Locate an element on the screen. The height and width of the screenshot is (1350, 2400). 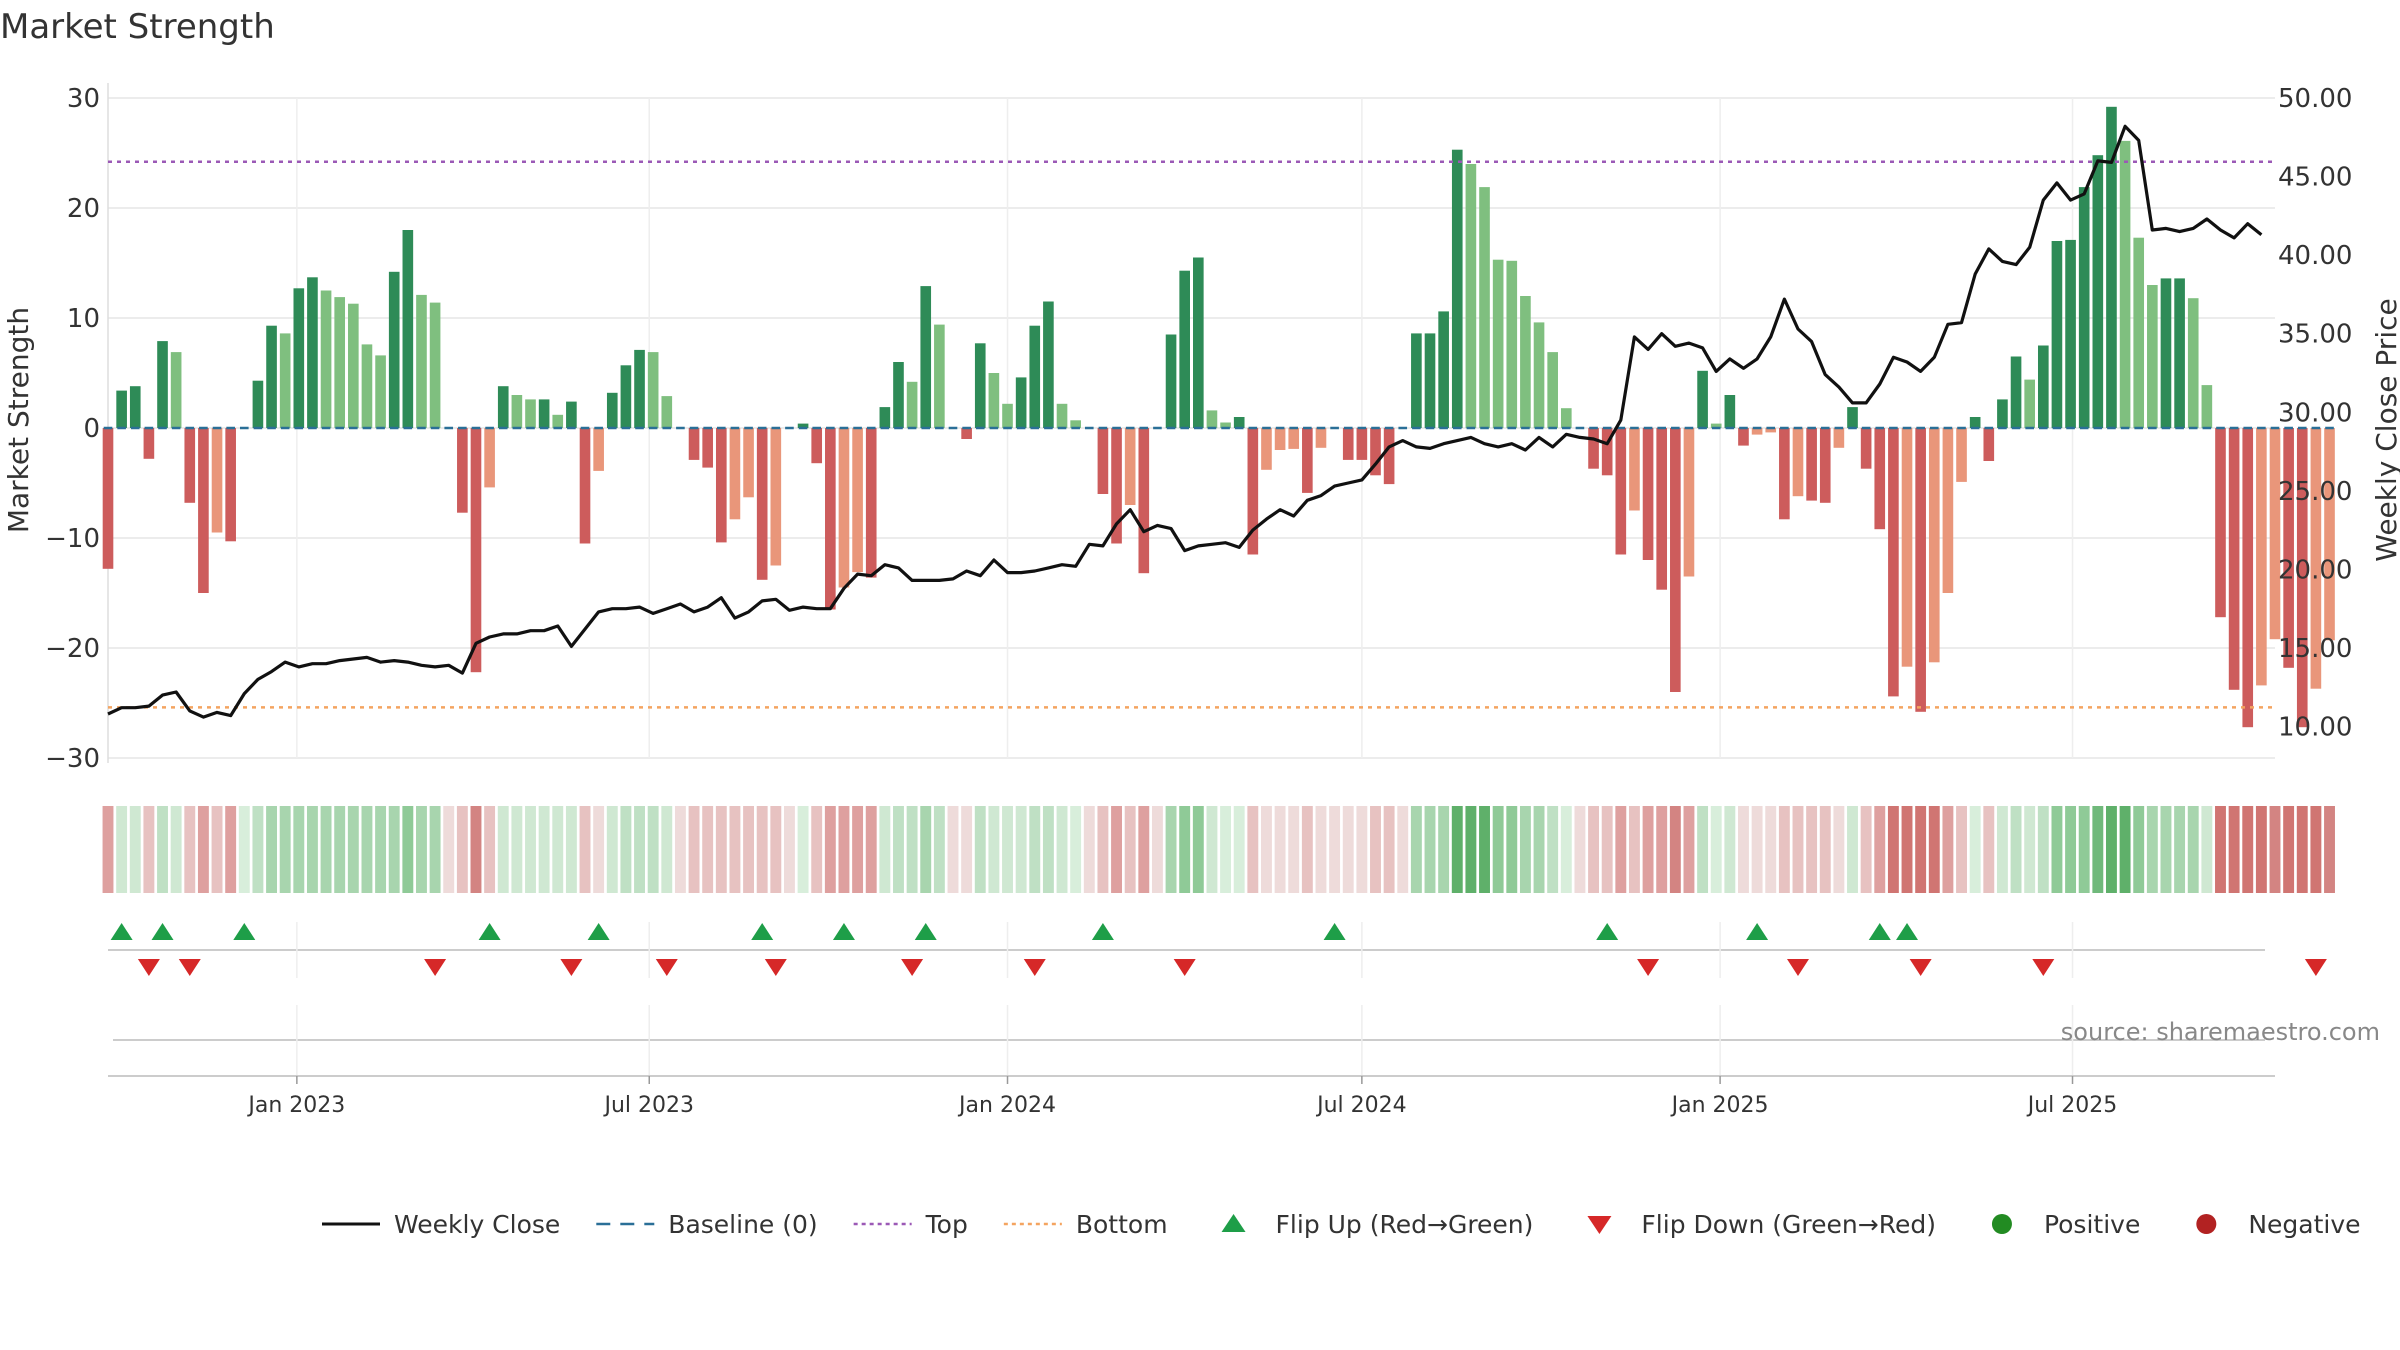
legend-label: Negative is located at coordinates (2304, 1224).